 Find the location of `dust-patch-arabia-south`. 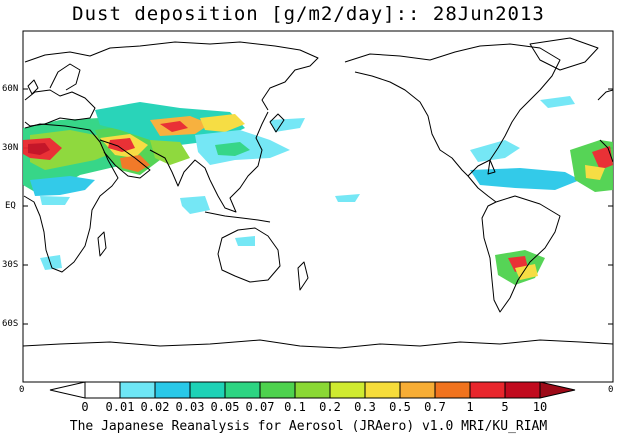

dust-patch-arabia-south is located at coordinates (135, 163).